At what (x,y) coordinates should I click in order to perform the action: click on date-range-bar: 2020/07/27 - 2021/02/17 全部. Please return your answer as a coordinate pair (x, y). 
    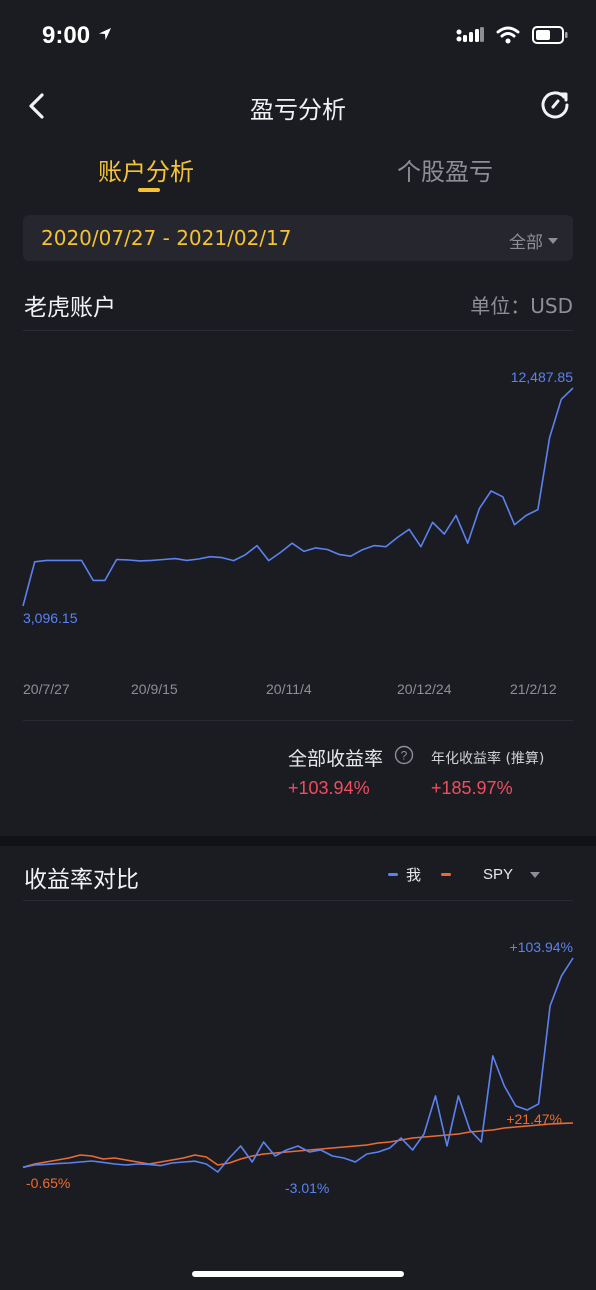
    Looking at the image, I should click on (298, 238).